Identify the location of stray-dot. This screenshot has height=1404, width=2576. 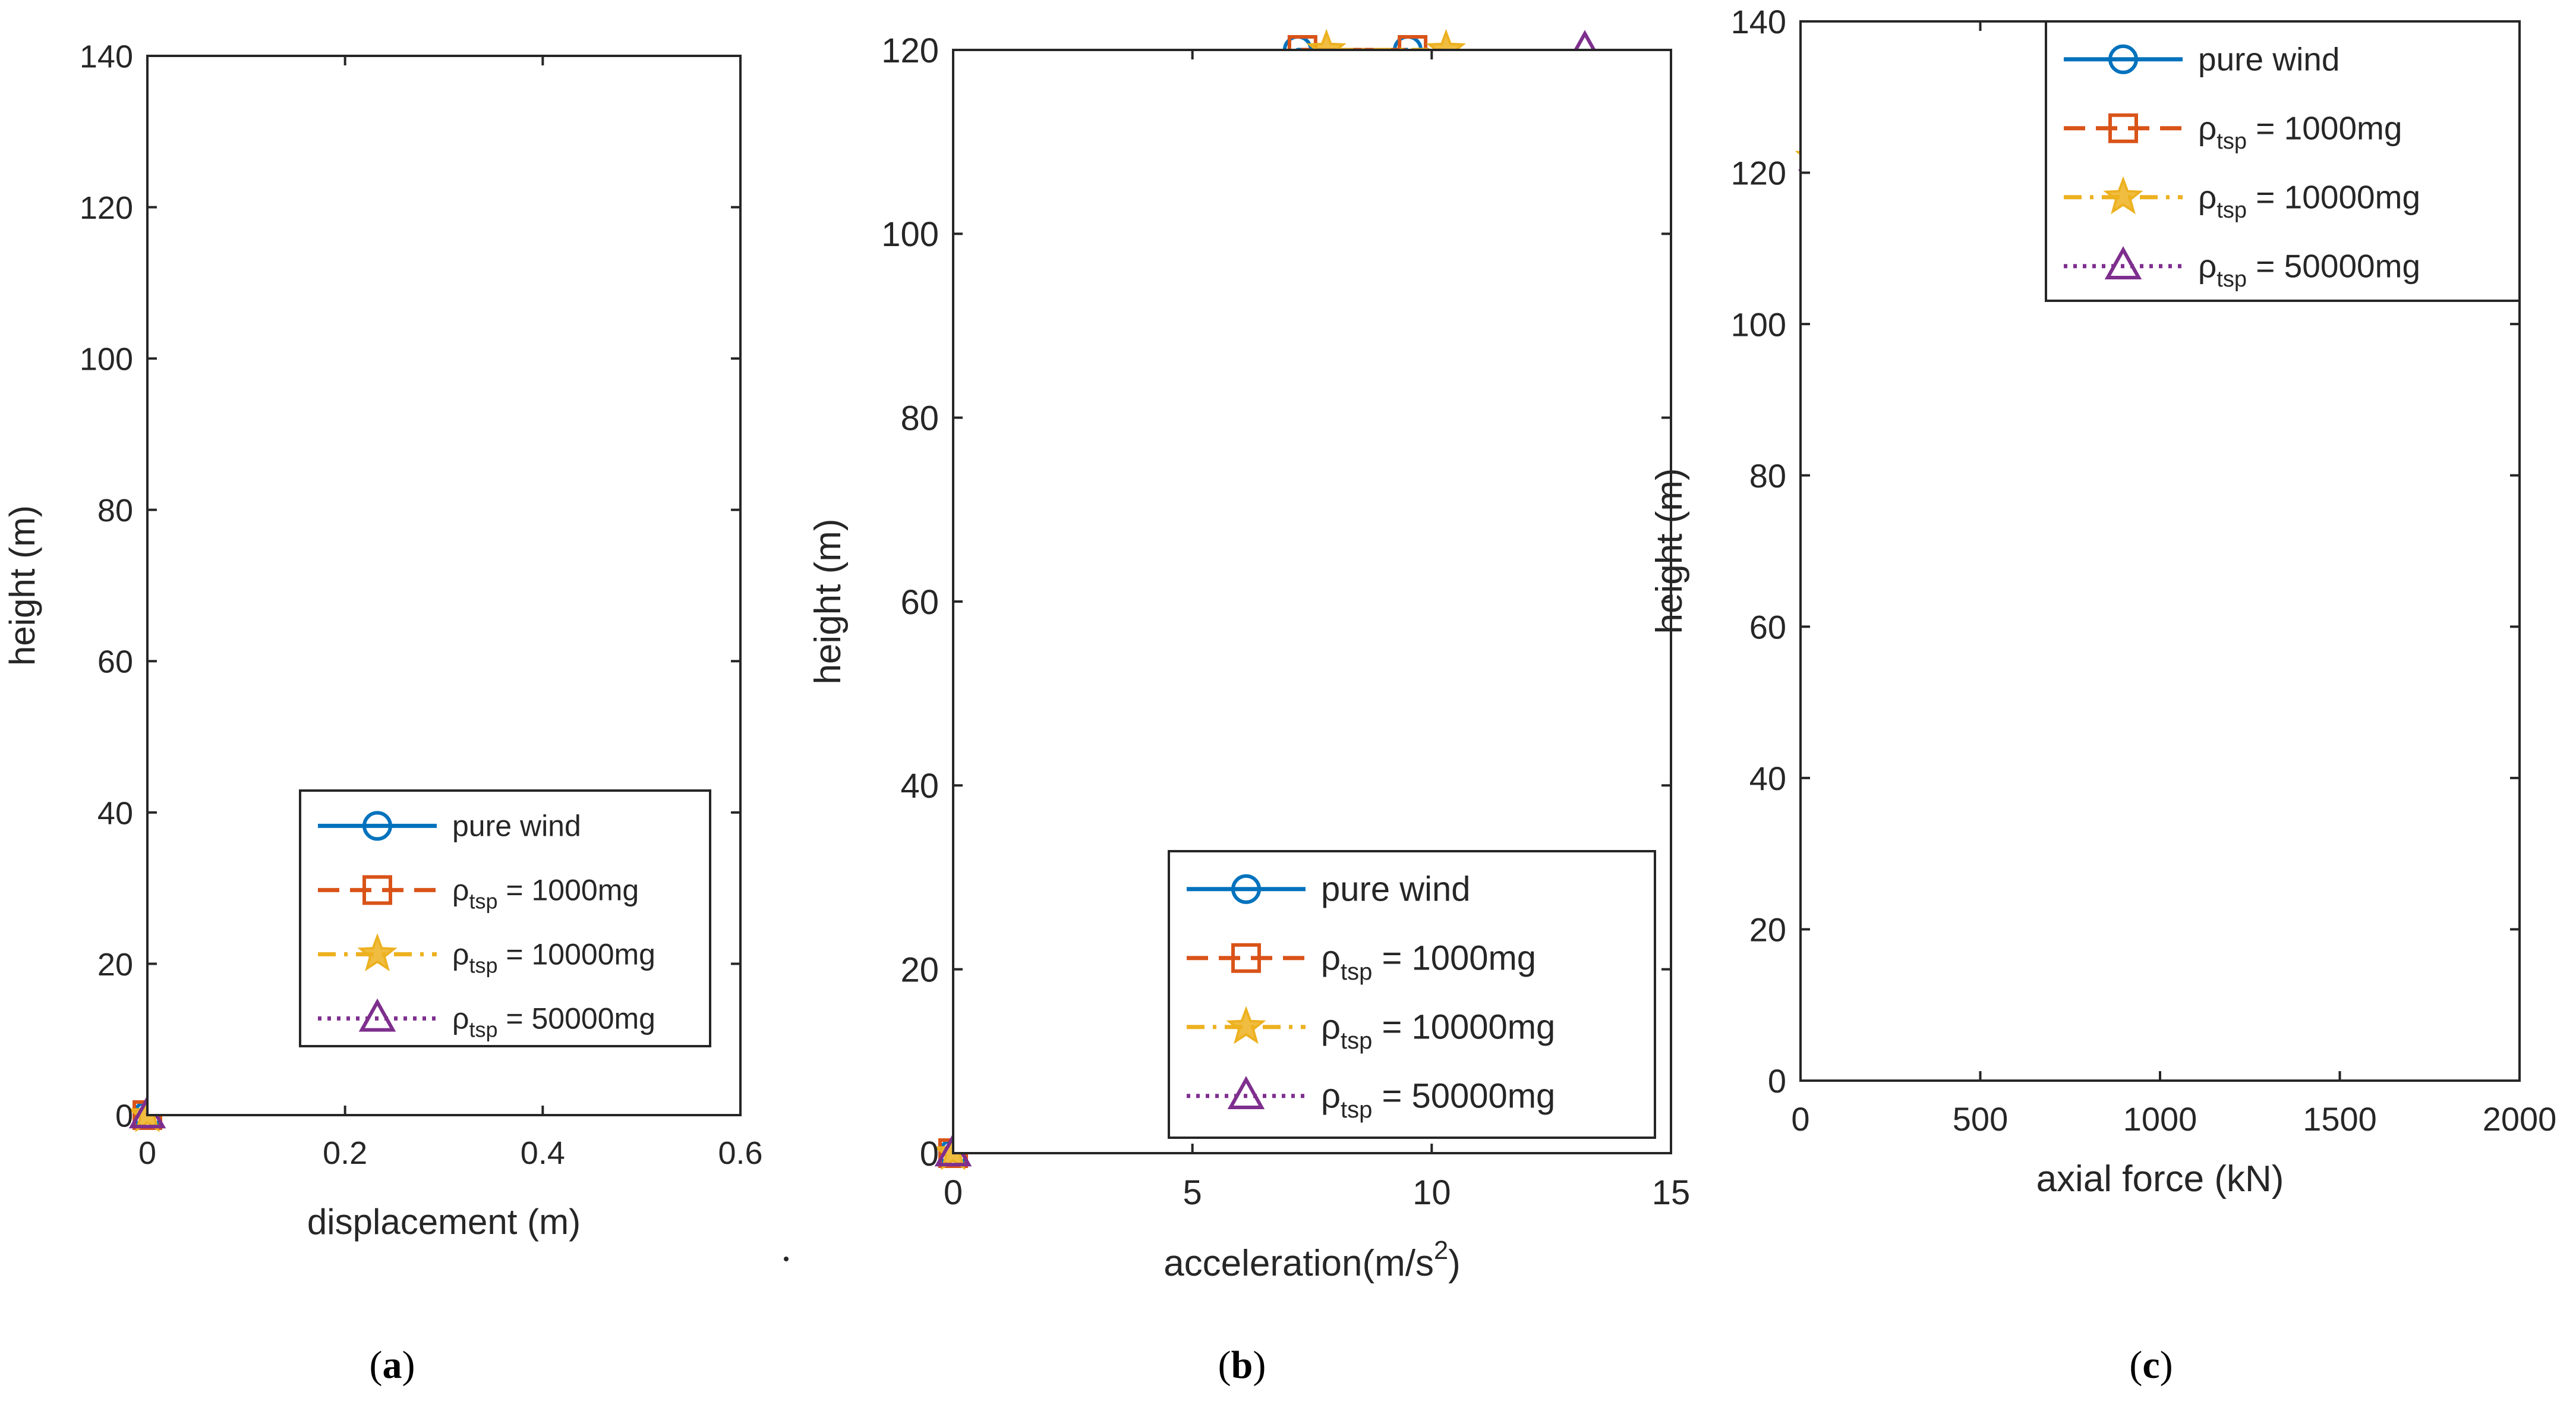
(786, 1259).